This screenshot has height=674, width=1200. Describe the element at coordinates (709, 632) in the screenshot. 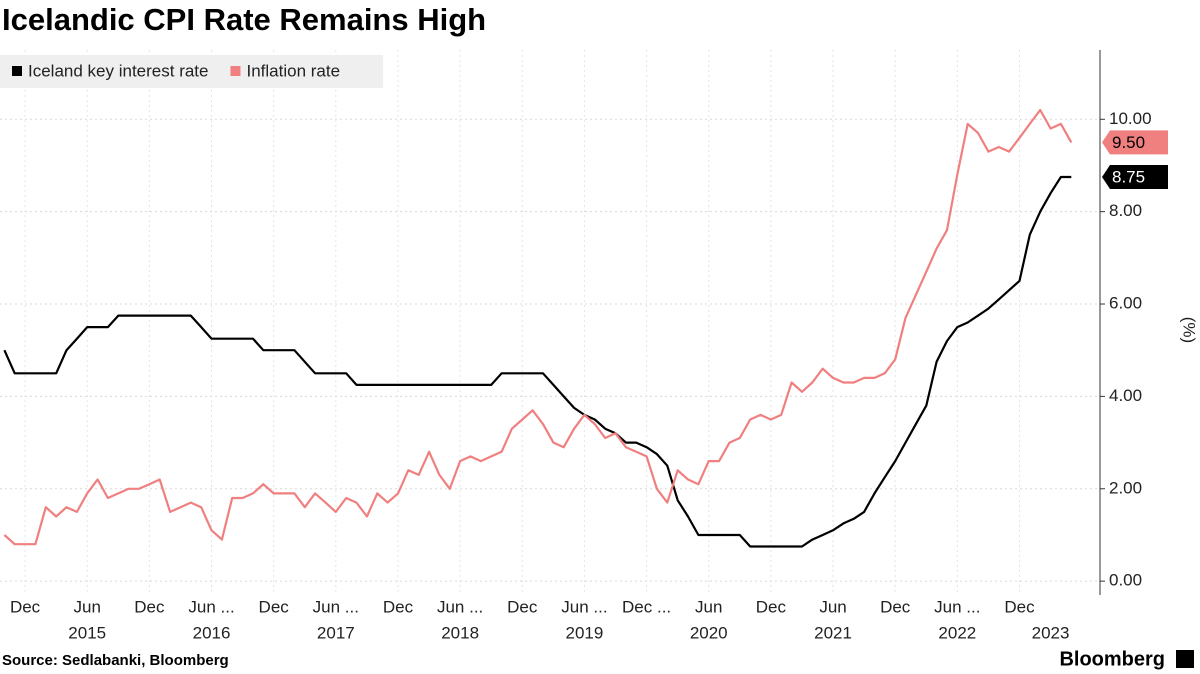

I see `x-year-label: 2020` at that location.